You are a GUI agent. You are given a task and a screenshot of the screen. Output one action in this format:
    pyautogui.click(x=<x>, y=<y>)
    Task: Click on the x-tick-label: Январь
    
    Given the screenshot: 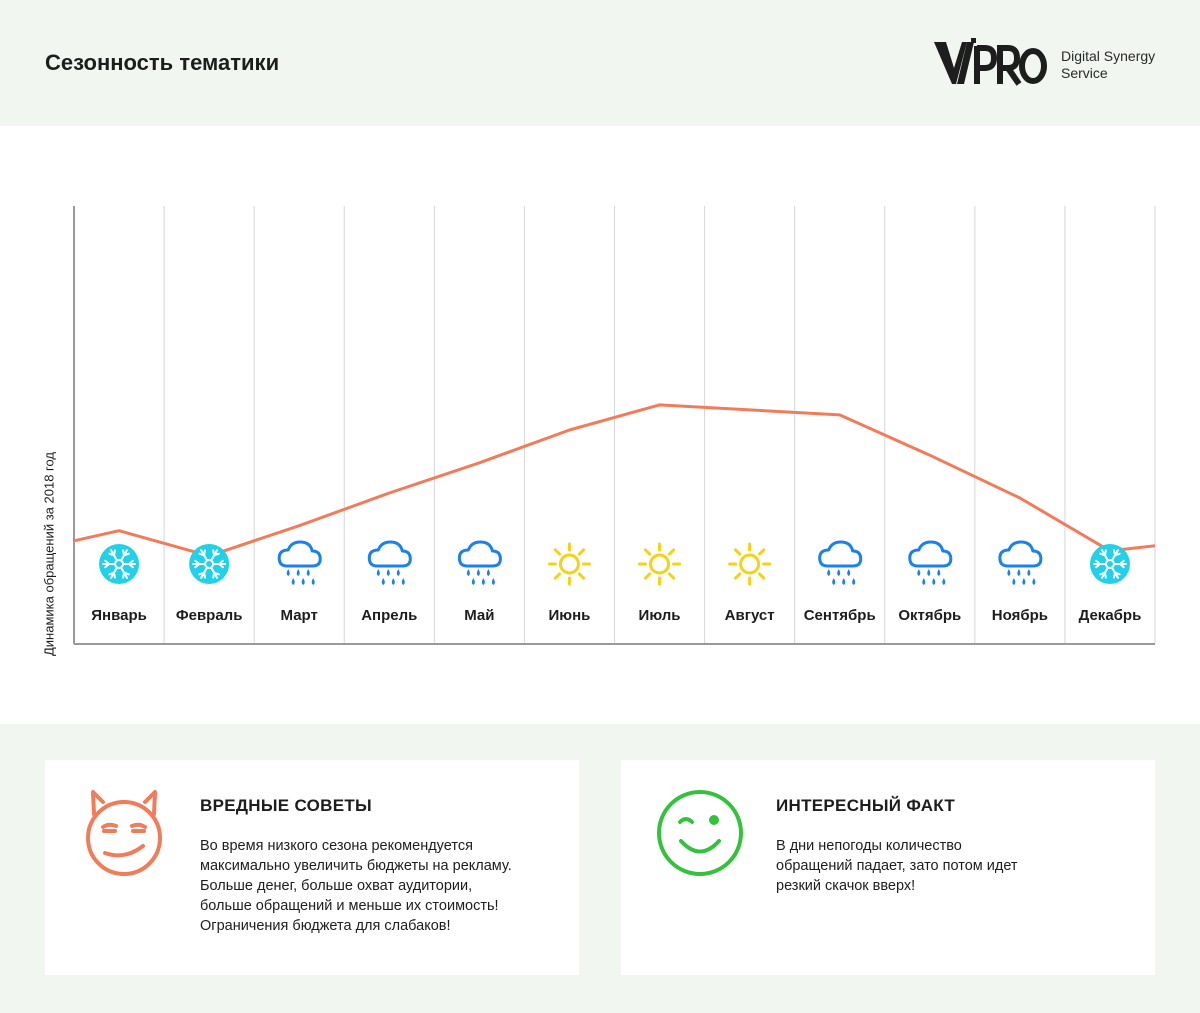 What is the action you would take?
    pyautogui.click(x=119, y=615)
    